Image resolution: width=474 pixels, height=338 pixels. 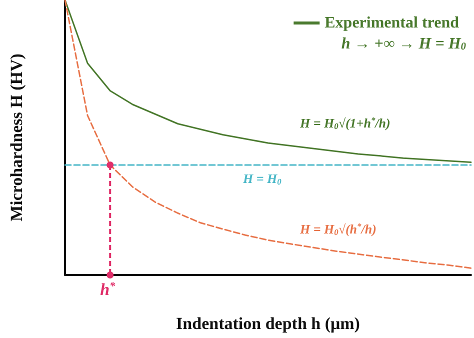 I want to click on text: h*, so click(x=108, y=289).